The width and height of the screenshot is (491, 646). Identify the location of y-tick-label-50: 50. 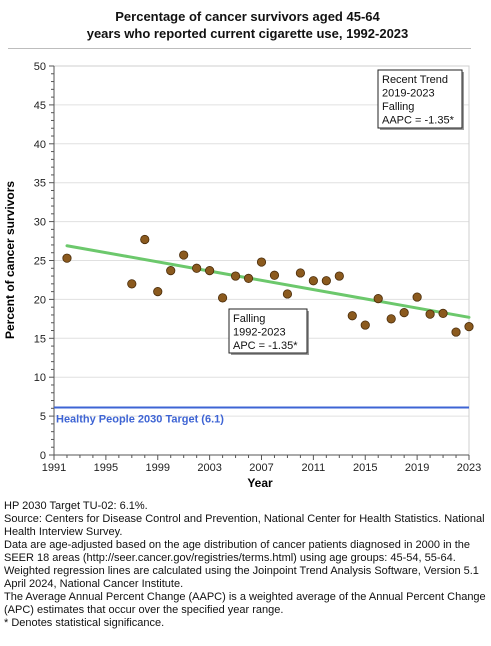
(40, 67).